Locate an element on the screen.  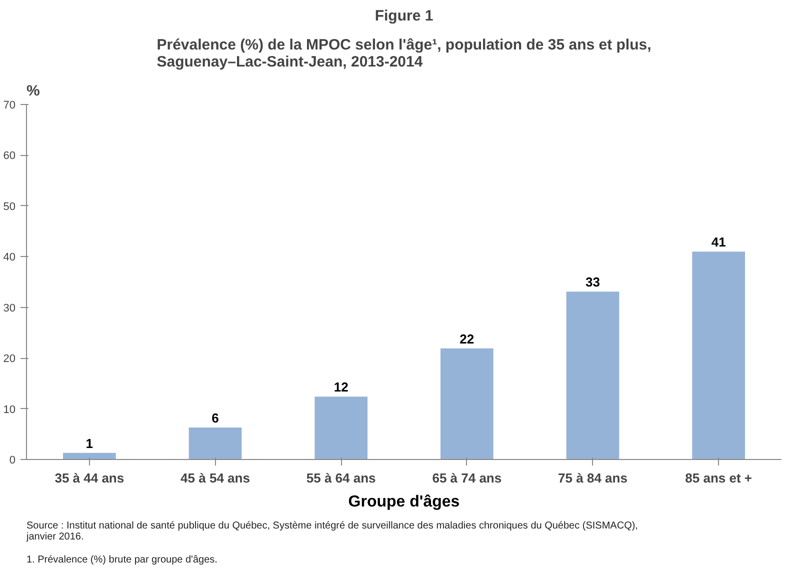
data-label: 33 is located at coordinates (593, 282).